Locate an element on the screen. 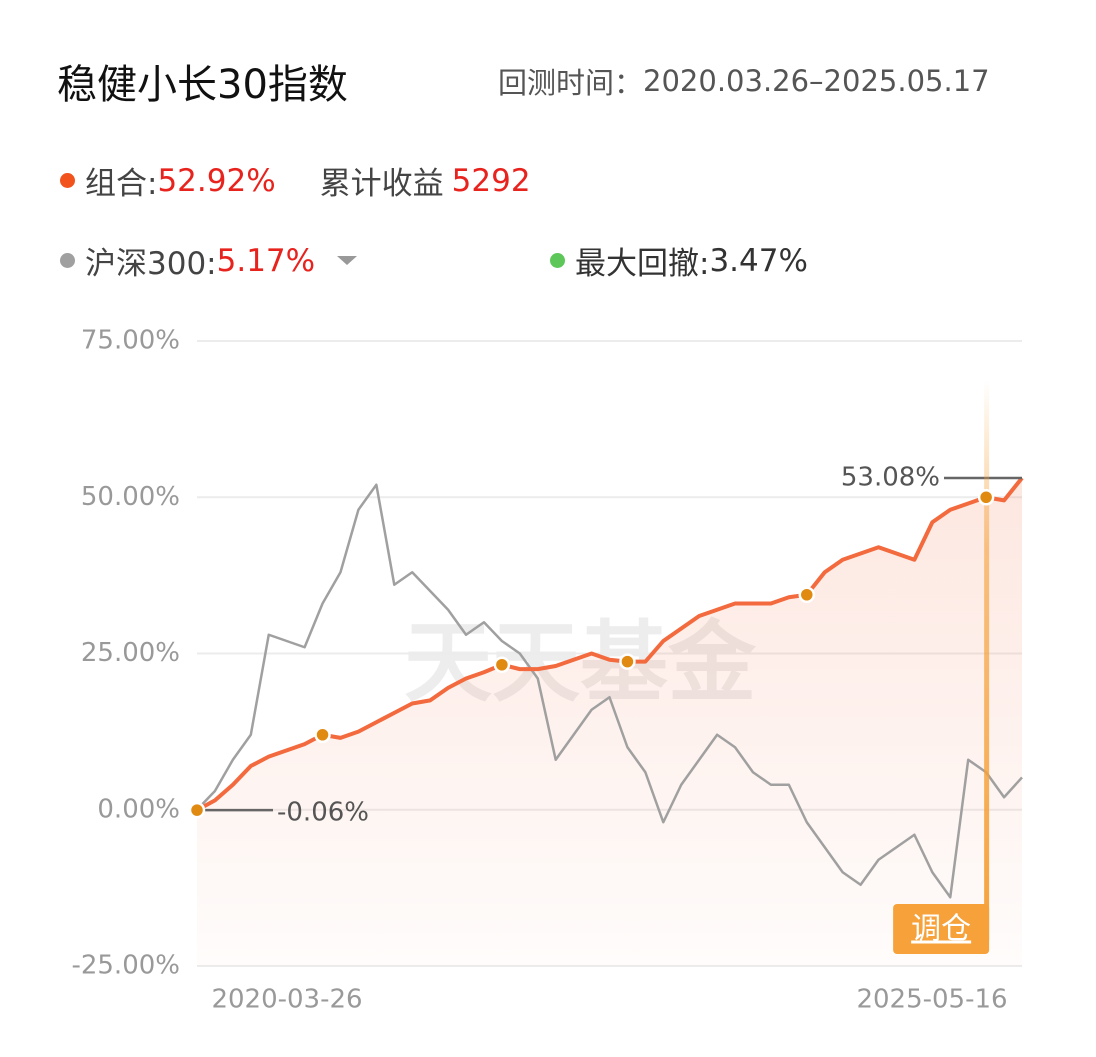  period: 回测时间： 2020.03.26–2025.05.17 is located at coordinates (744, 81).